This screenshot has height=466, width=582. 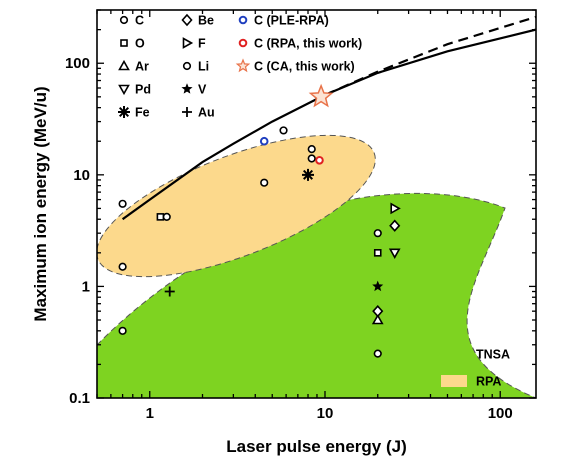 I want to click on y-tick-label: 0.1, so click(x=79, y=398).